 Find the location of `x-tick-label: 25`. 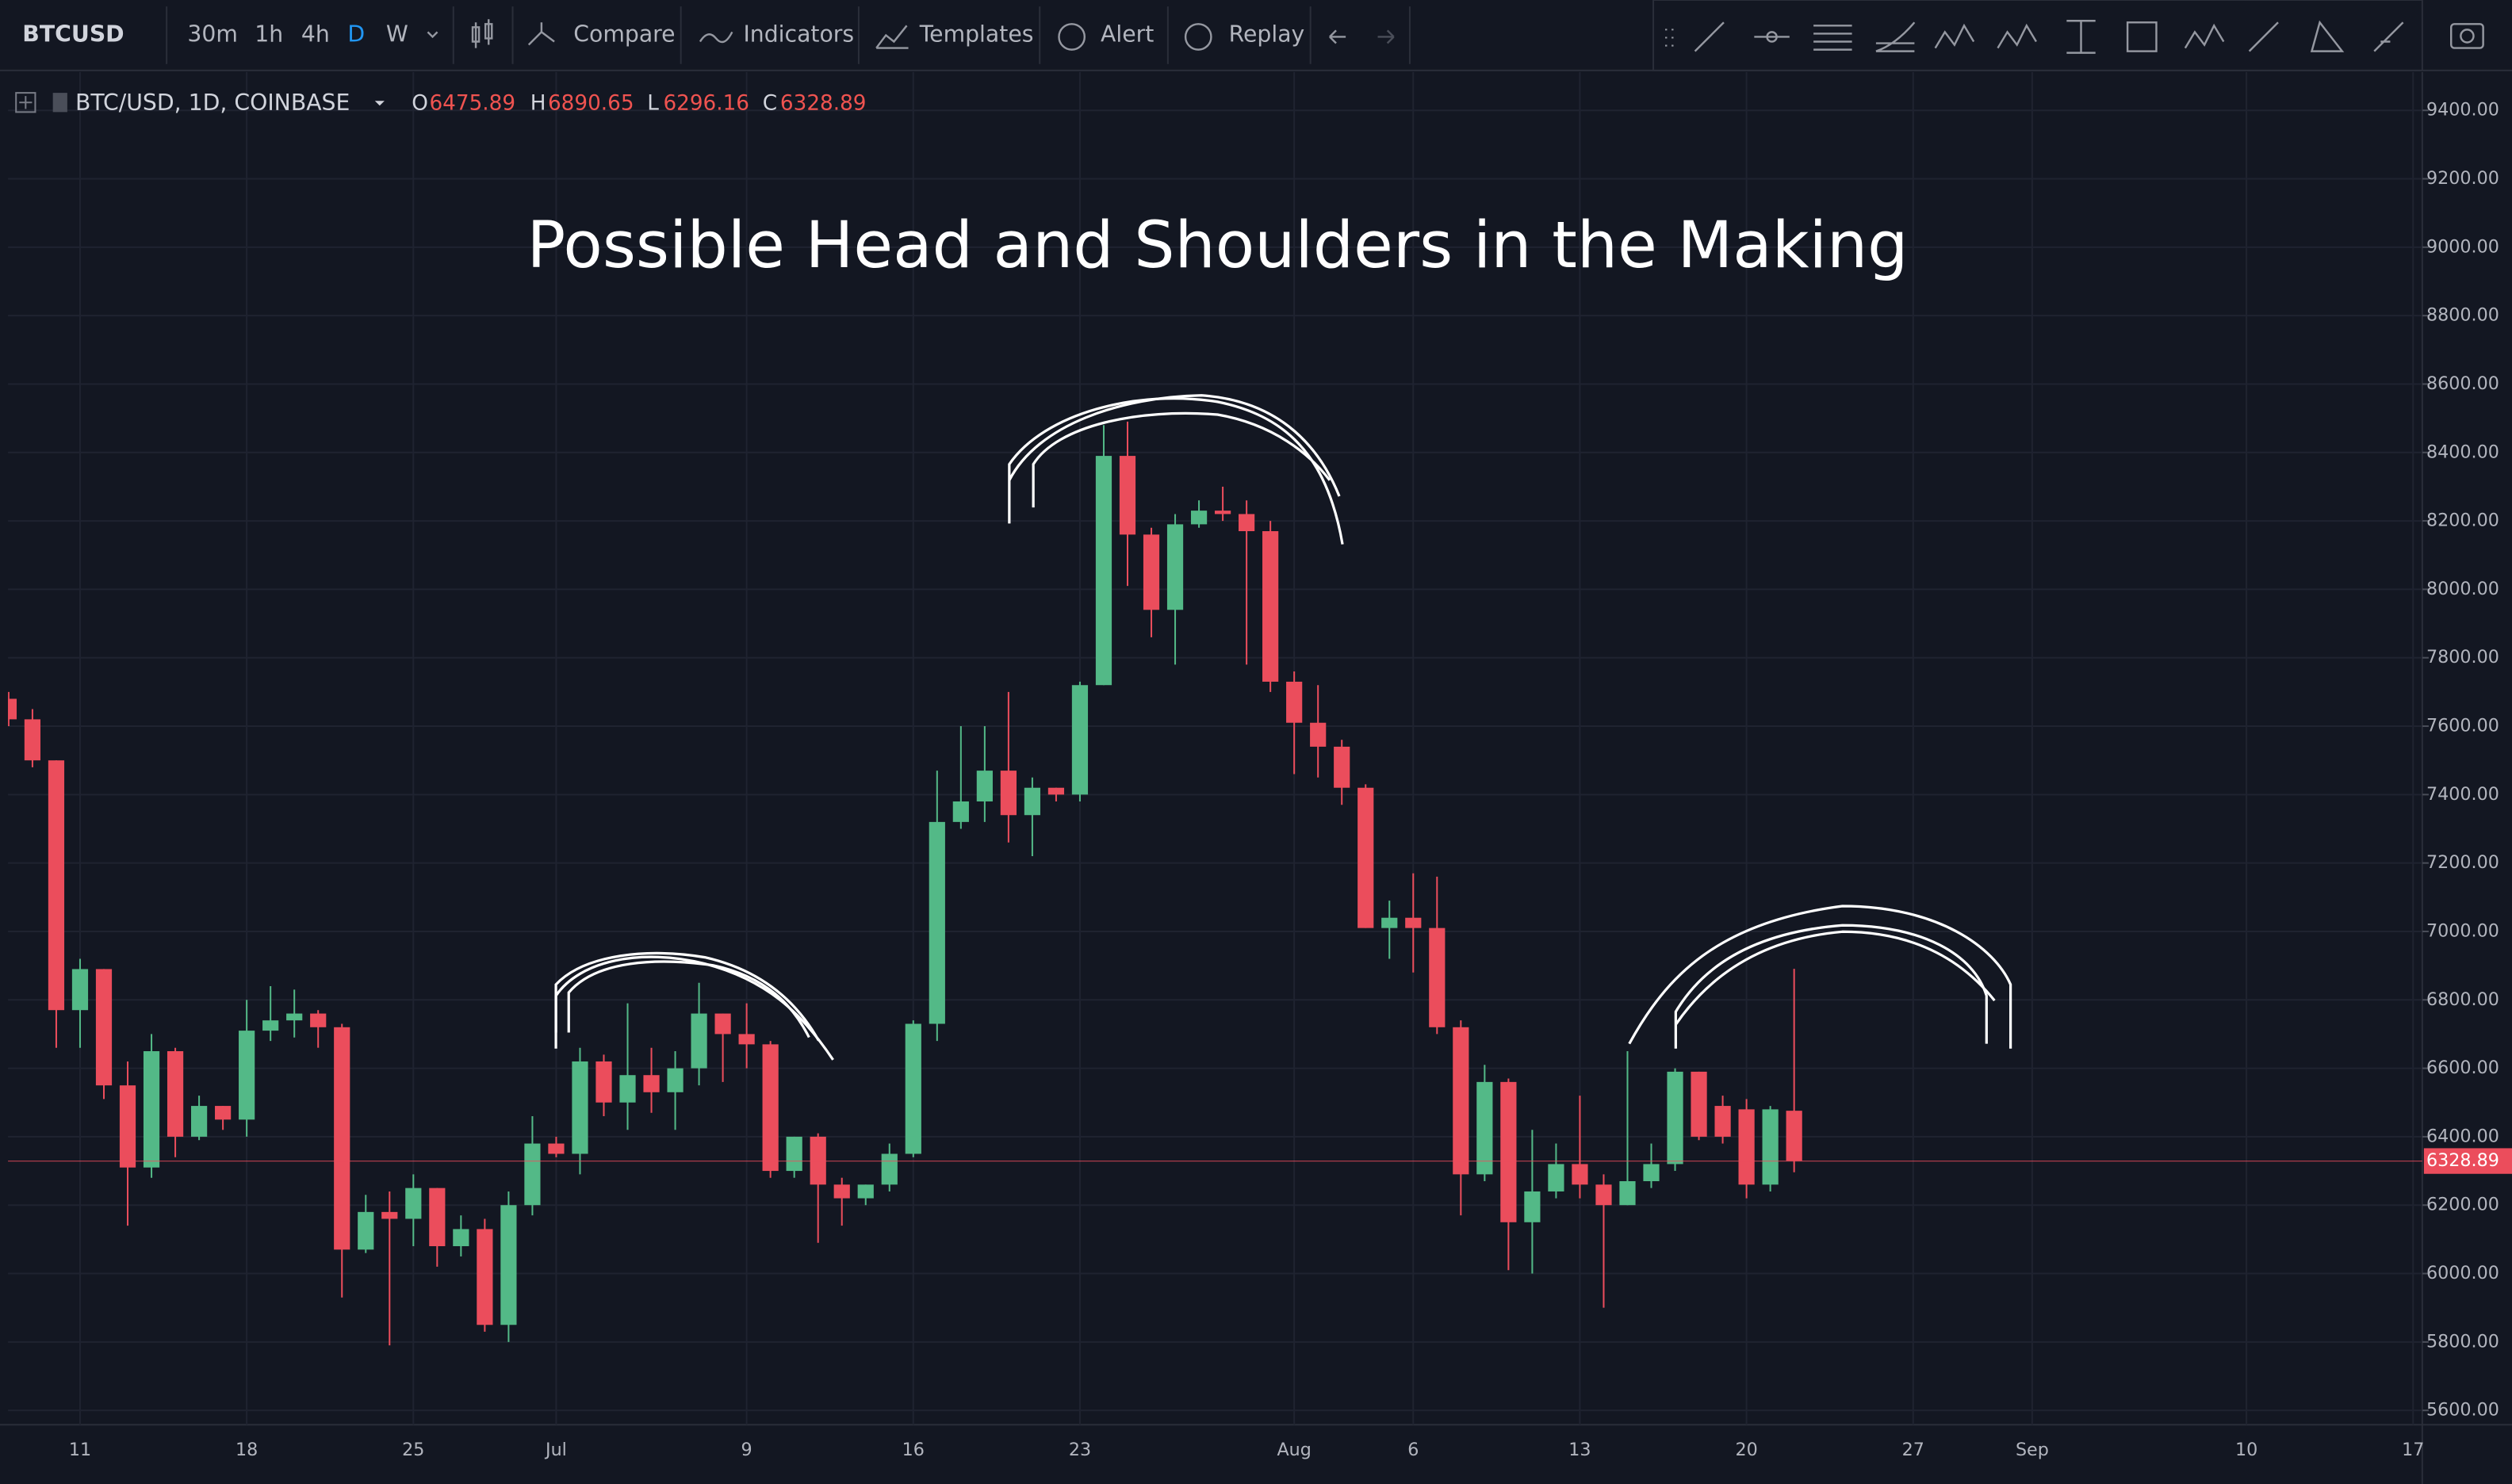

x-tick-label: 25 is located at coordinates (413, 1450).